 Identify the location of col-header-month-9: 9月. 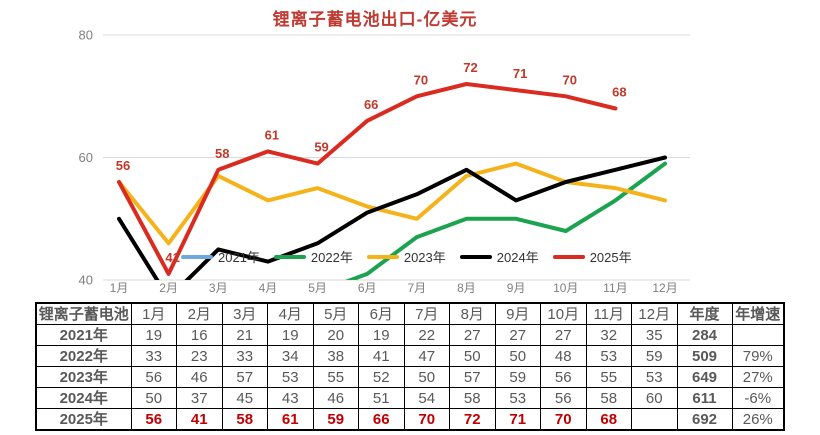
(517, 313).